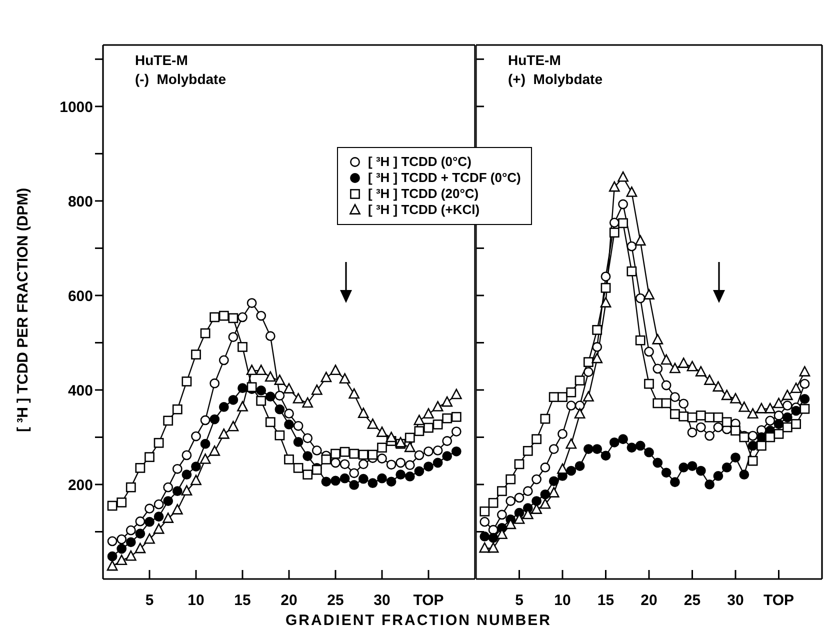 The height and width of the screenshot is (637, 837). What do you see at coordinates (80, 201) in the screenshot?
I see `y-tick-label: 800` at bounding box center [80, 201].